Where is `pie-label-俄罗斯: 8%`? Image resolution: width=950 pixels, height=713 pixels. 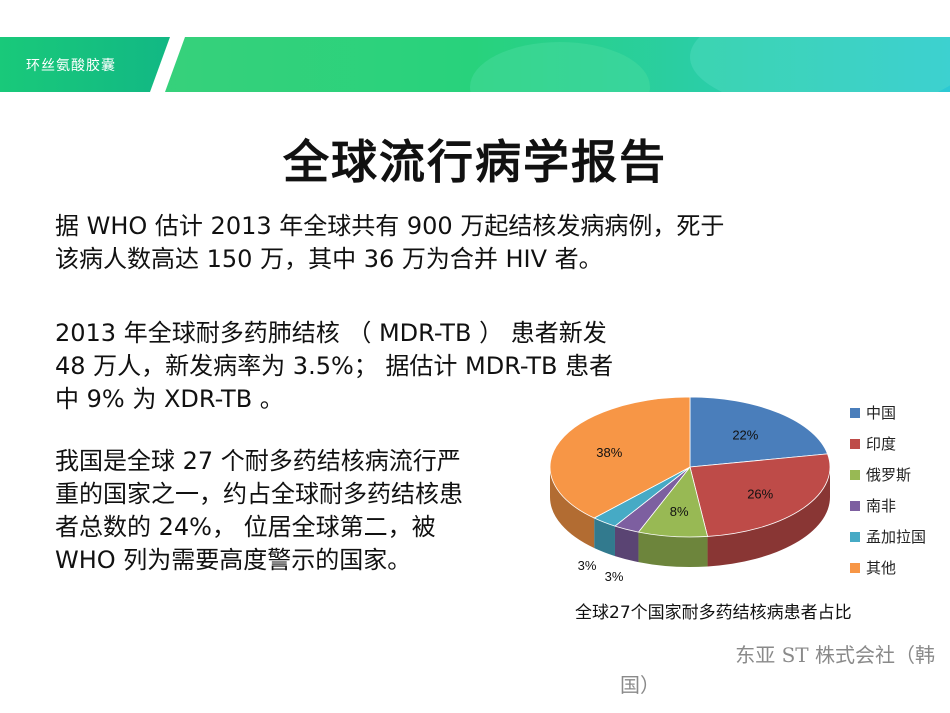 pie-label-俄罗斯: 8% is located at coordinates (679, 511).